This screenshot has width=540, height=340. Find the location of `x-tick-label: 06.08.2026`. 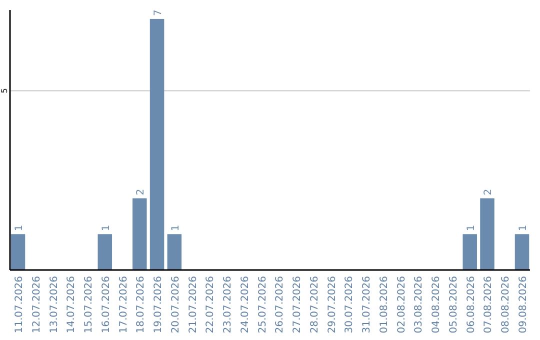

x-tick-label: 06.08.2026 is located at coordinates (471, 305).